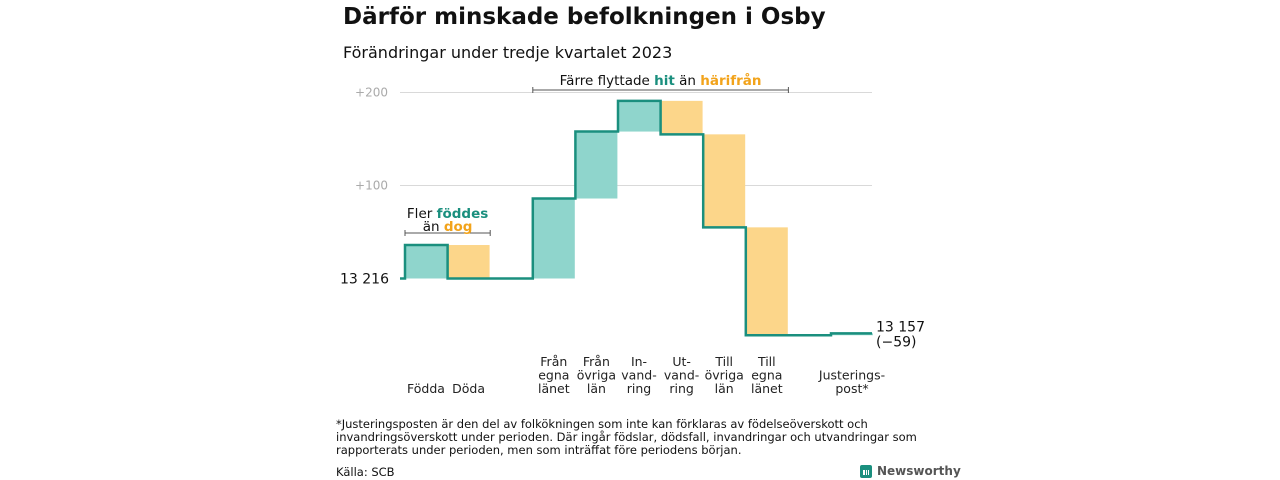  What do you see at coordinates (371, 186) in the screenshot?
I see `y-tick-label: +100` at bounding box center [371, 186].